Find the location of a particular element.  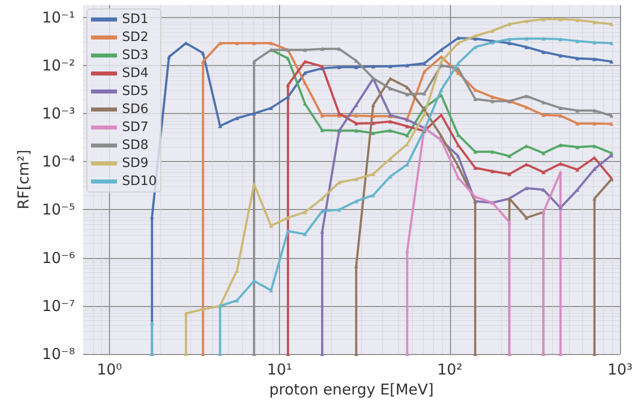

y-tick-label: 10⁻⁴ is located at coordinates (58, 161).